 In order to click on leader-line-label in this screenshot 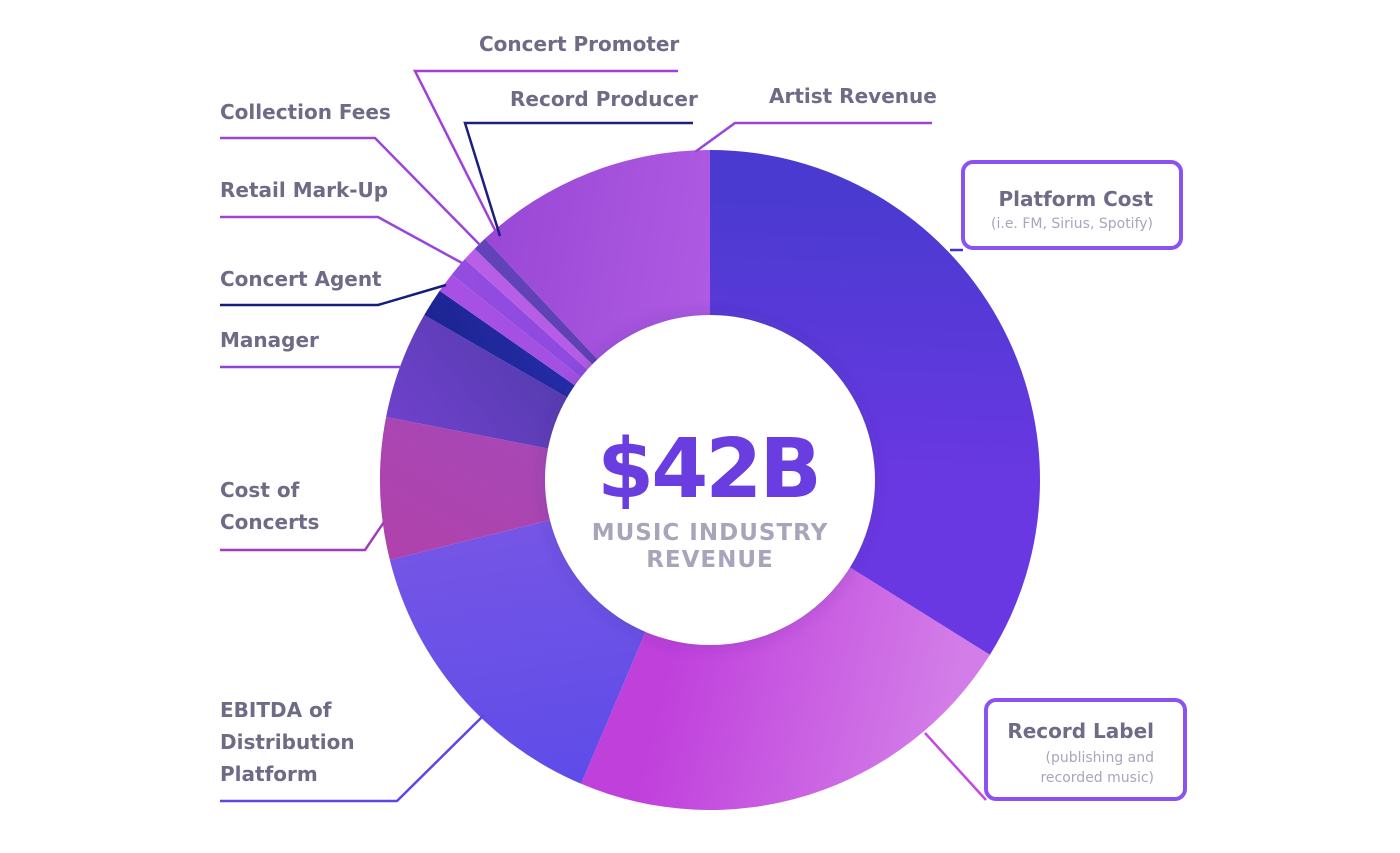, I will do `click(955, 766)`.